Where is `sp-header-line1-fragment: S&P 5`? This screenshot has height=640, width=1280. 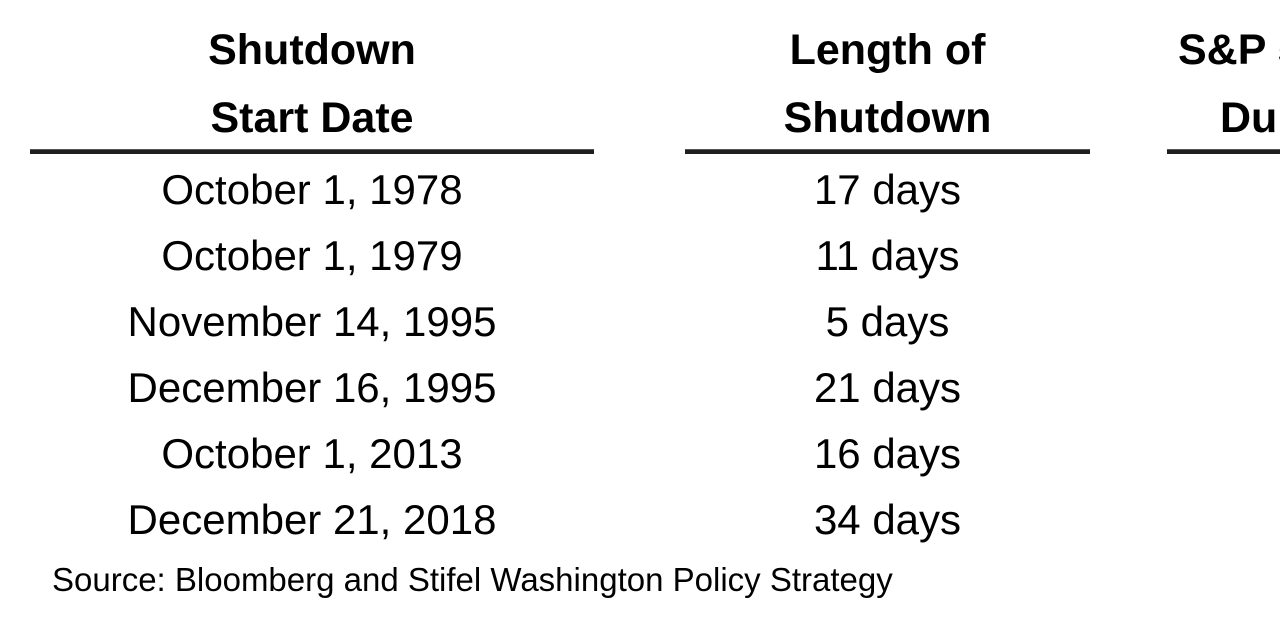
sp-header-line1-fragment: S&P 5 is located at coordinates (1229, 50).